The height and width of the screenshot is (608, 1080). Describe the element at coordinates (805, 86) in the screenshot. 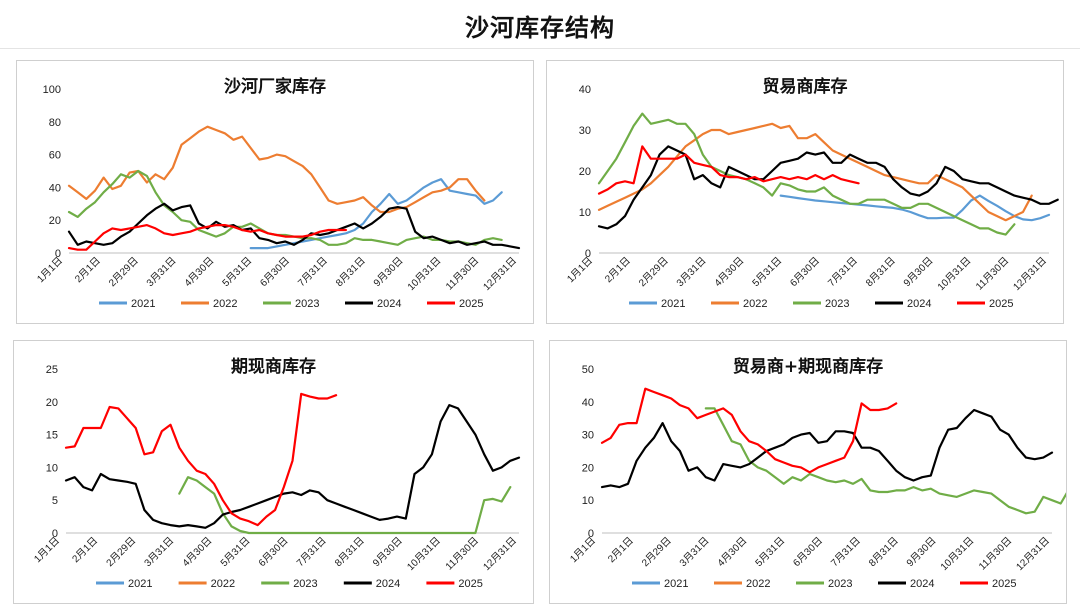

I see `chart-title: 贸易商库存` at that location.